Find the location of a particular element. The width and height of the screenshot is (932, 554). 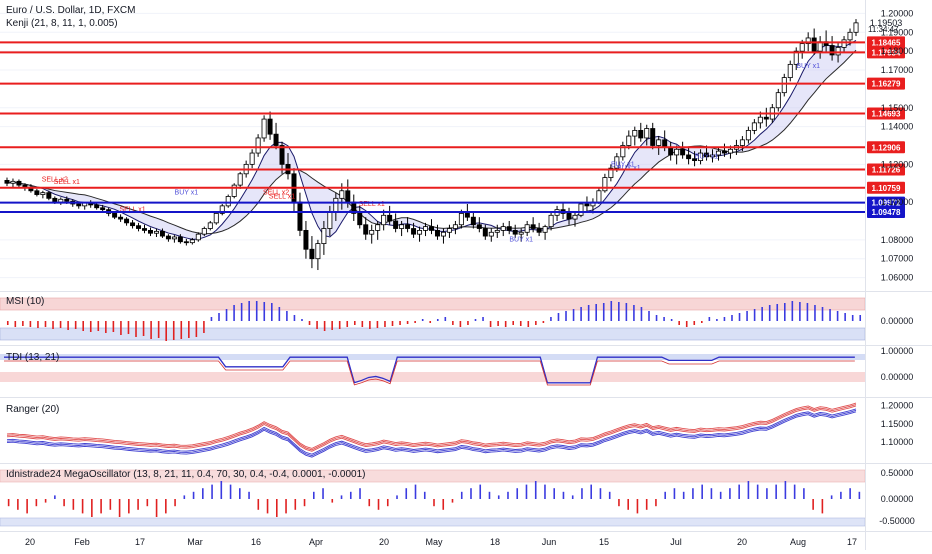

countdown: 11:34:47 is located at coordinates (883, 29).